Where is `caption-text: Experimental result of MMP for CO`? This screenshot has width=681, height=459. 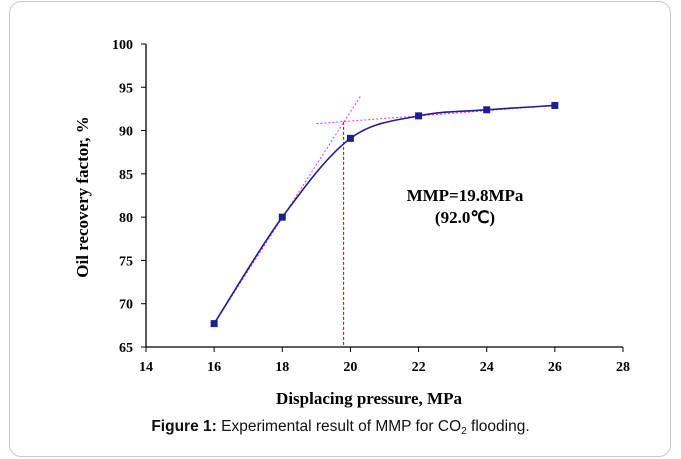
caption-text: Experimental result of MMP for CO is located at coordinates (341, 426).